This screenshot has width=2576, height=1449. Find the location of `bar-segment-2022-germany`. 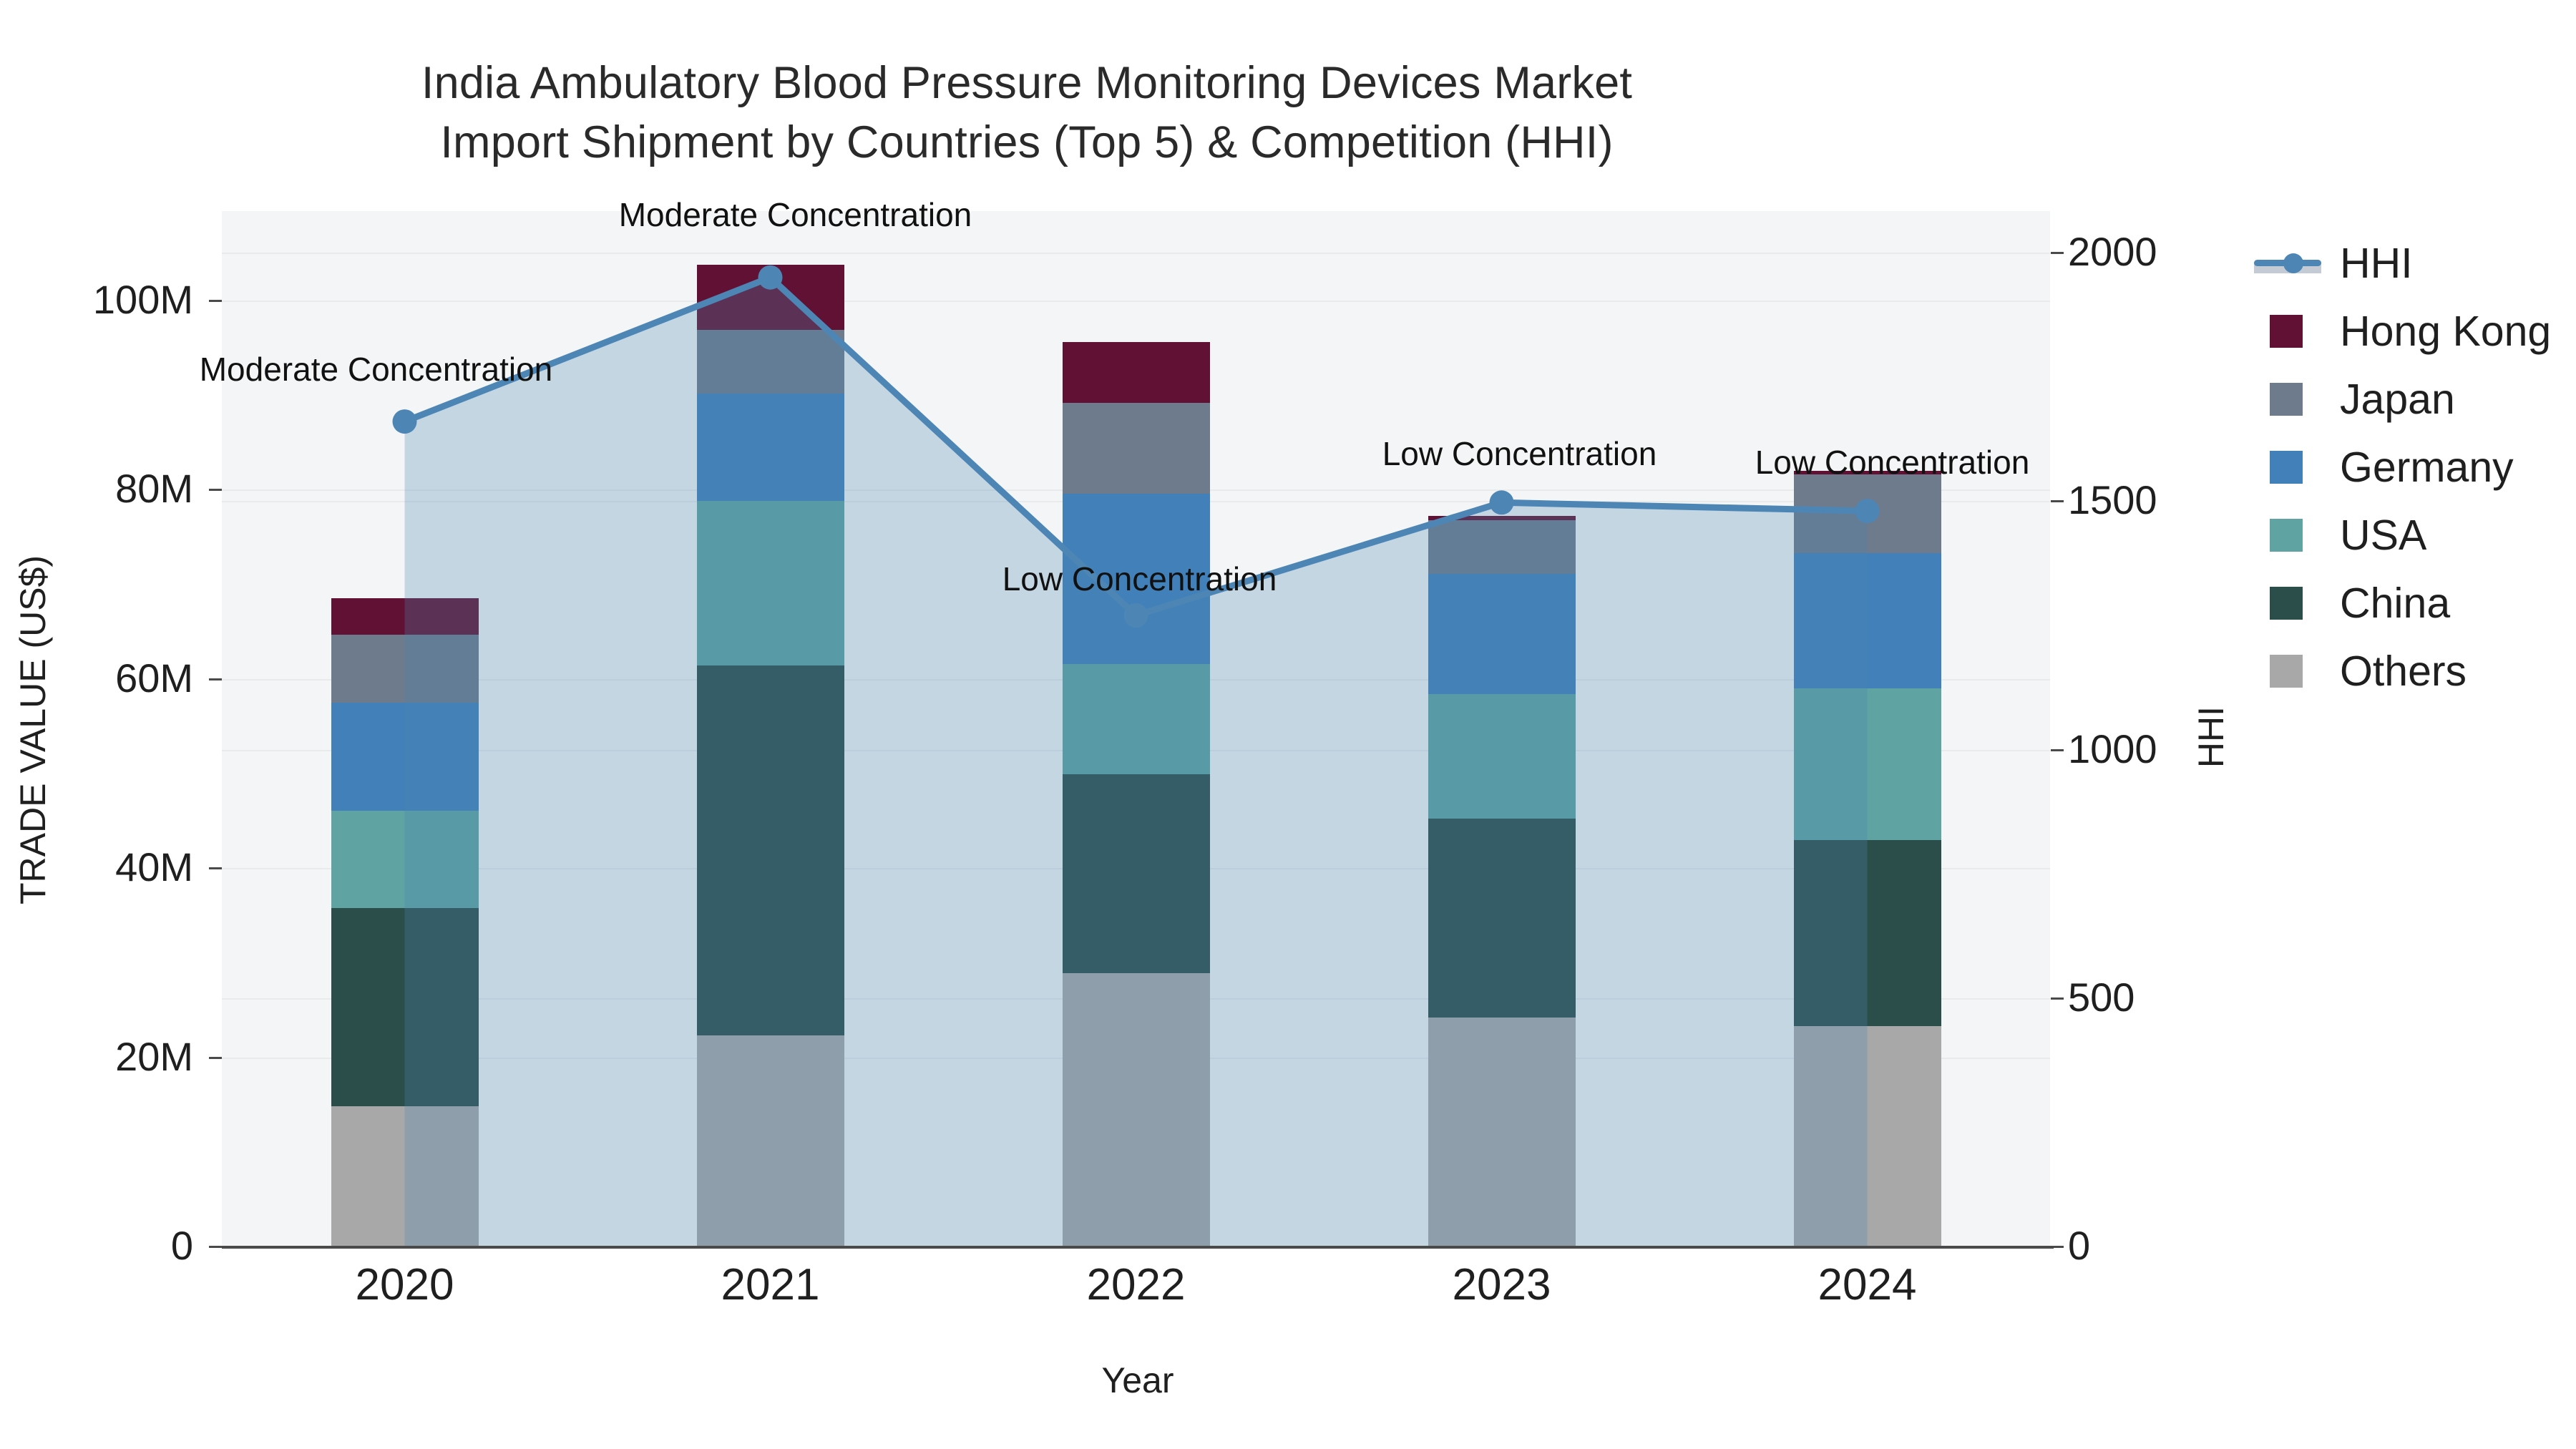

bar-segment-2022-germany is located at coordinates (1136, 578).